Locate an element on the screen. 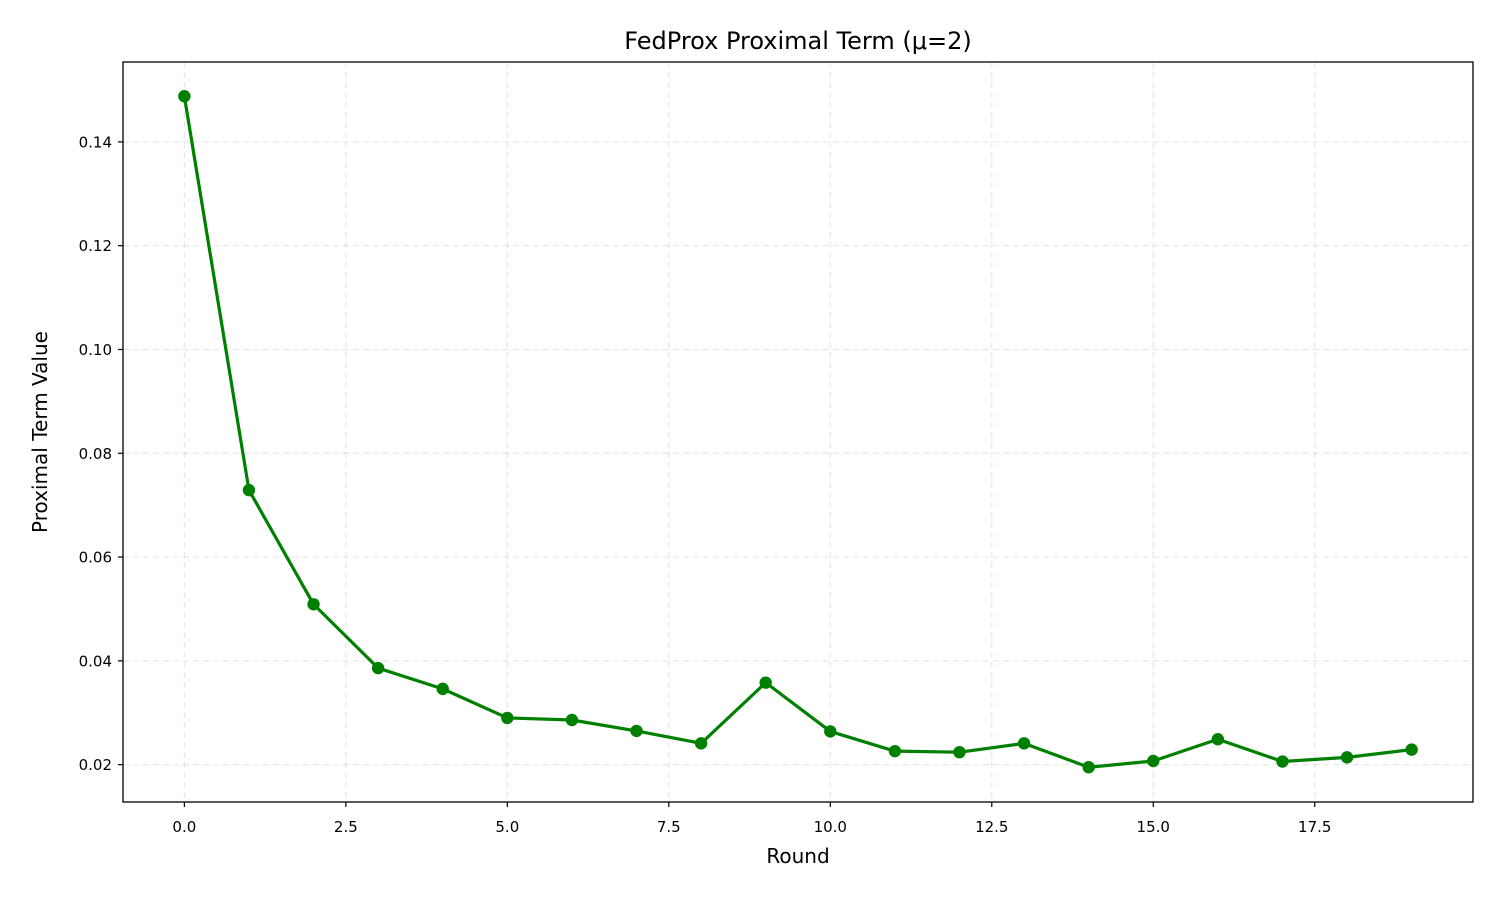 The image size is (1500, 900). y-axis-label: Proximal Term Value is located at coordinates (40, 432).